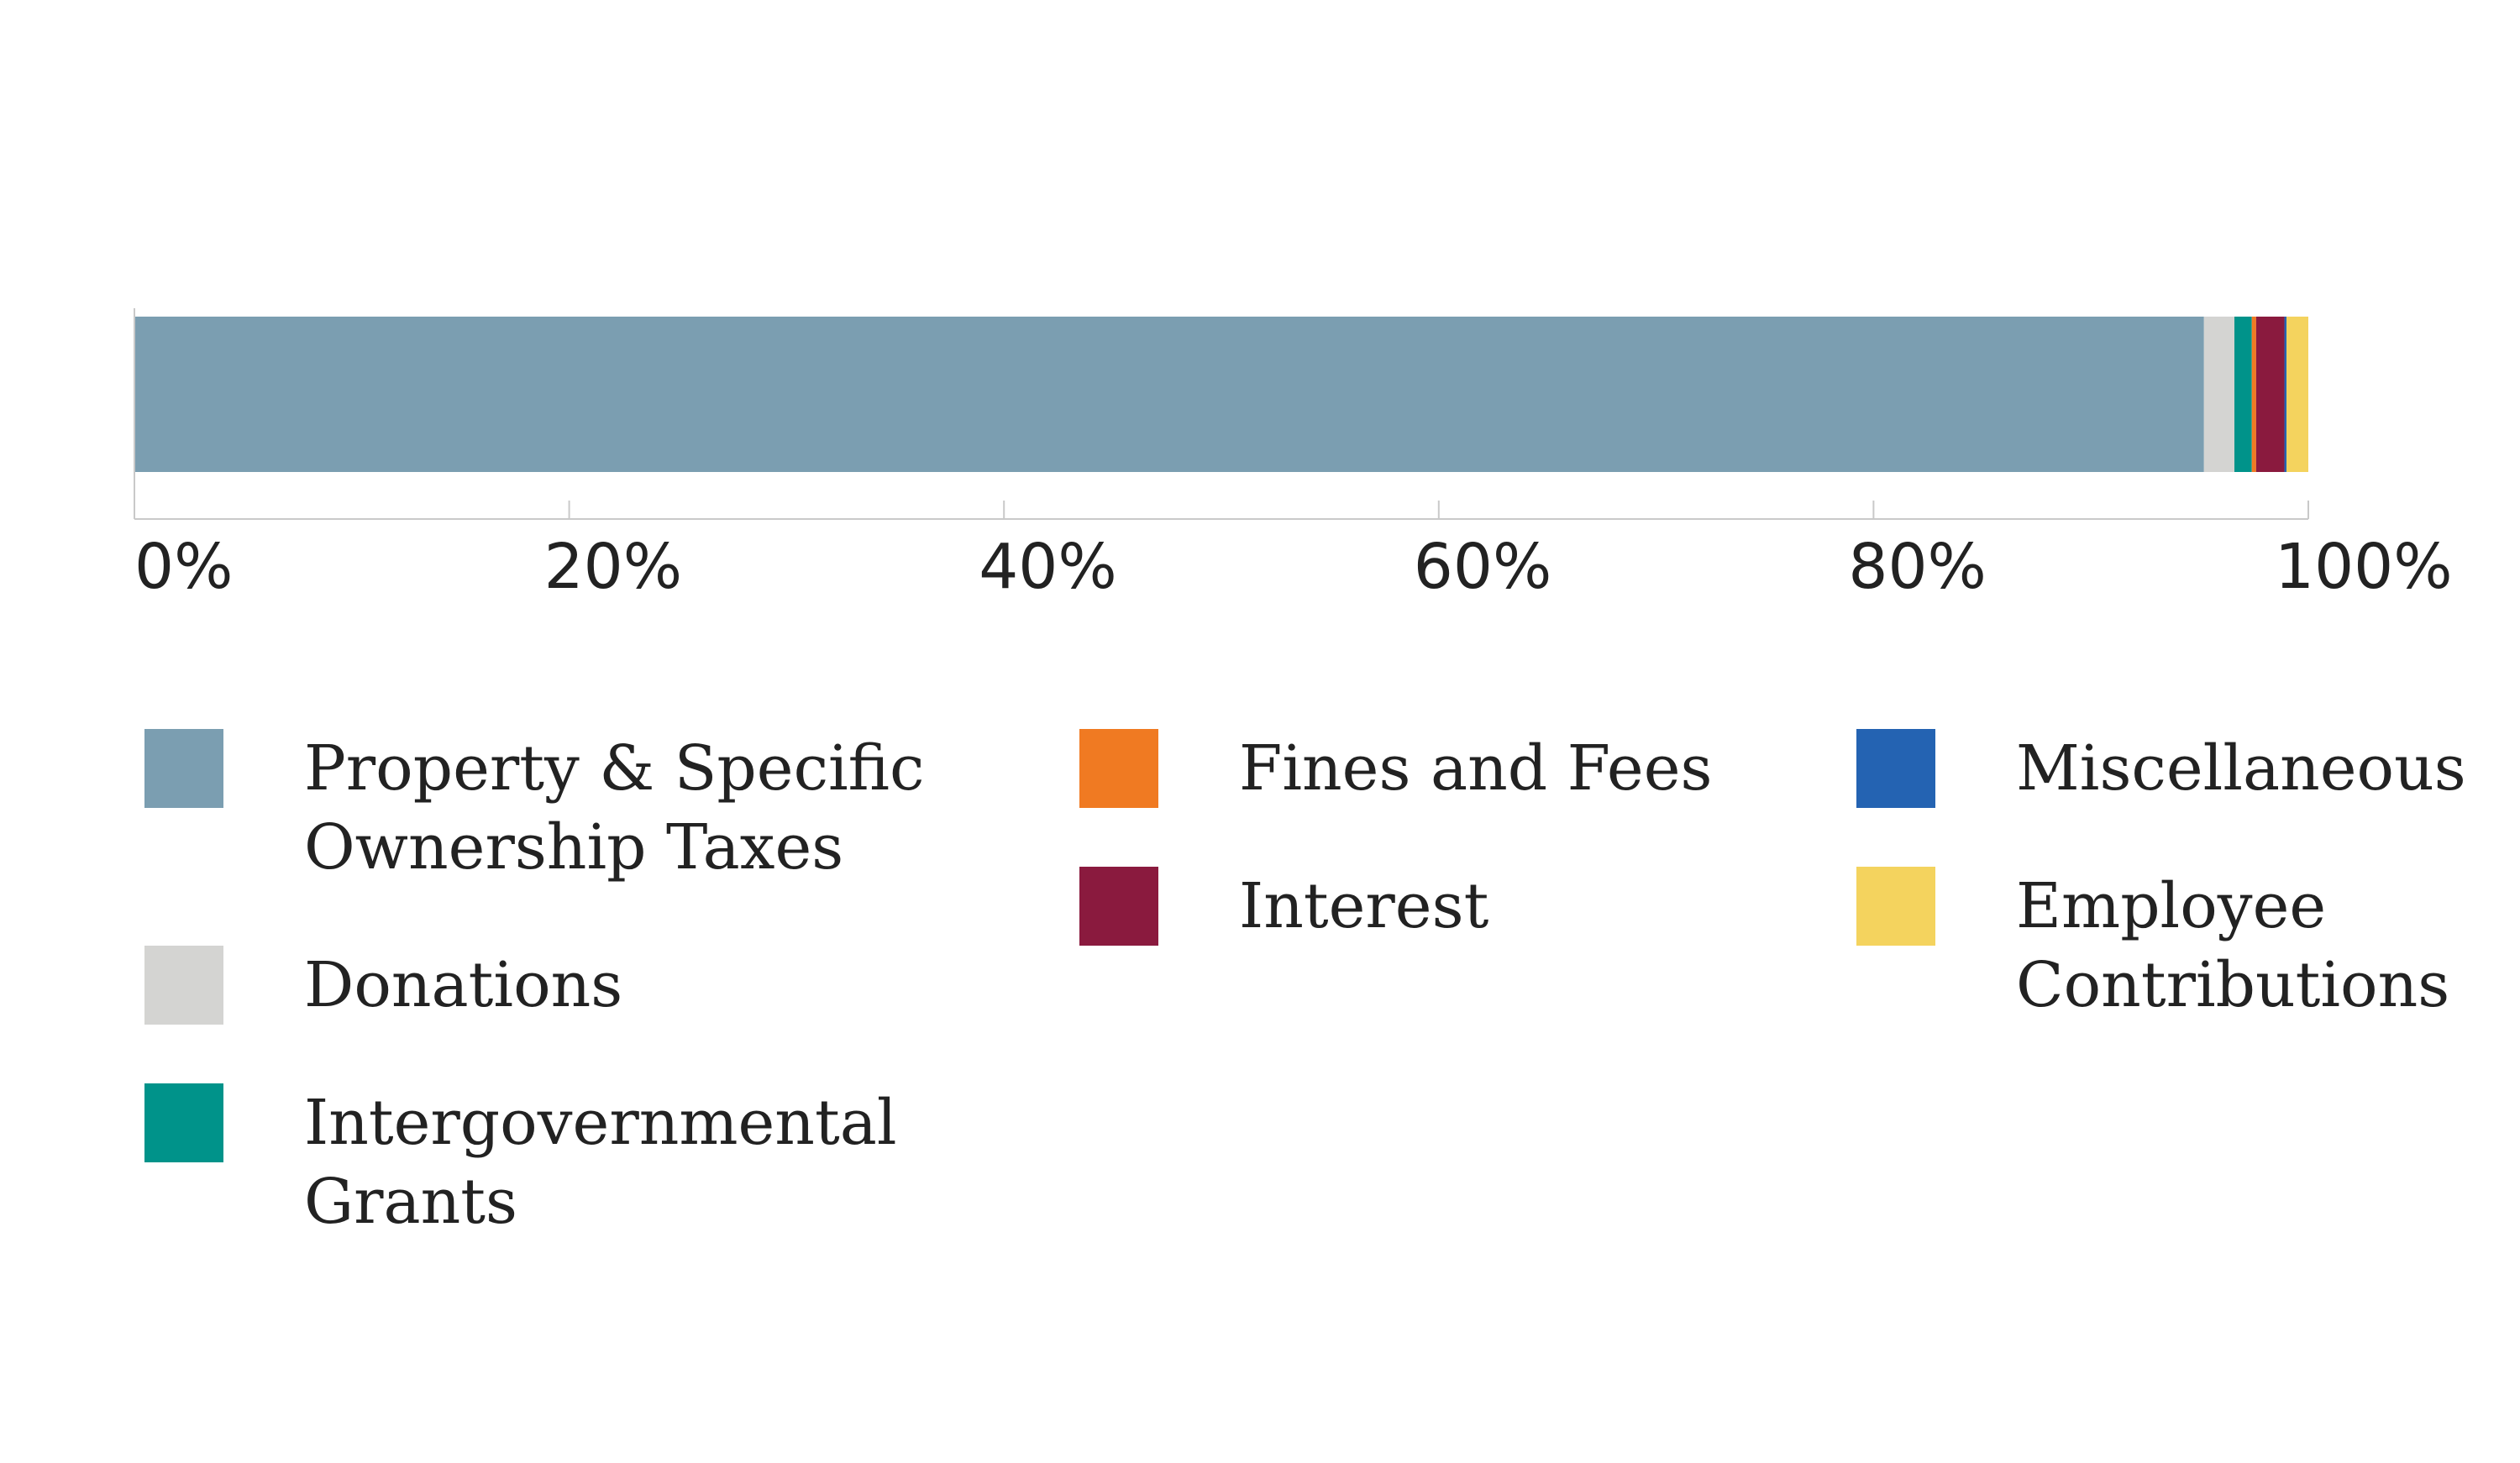  What do you see at coordinates (1169, 394) in the screenshot?
I see `bar-segment-property-and-specific-ownership-taxes` at bounding box center [1169, 394].